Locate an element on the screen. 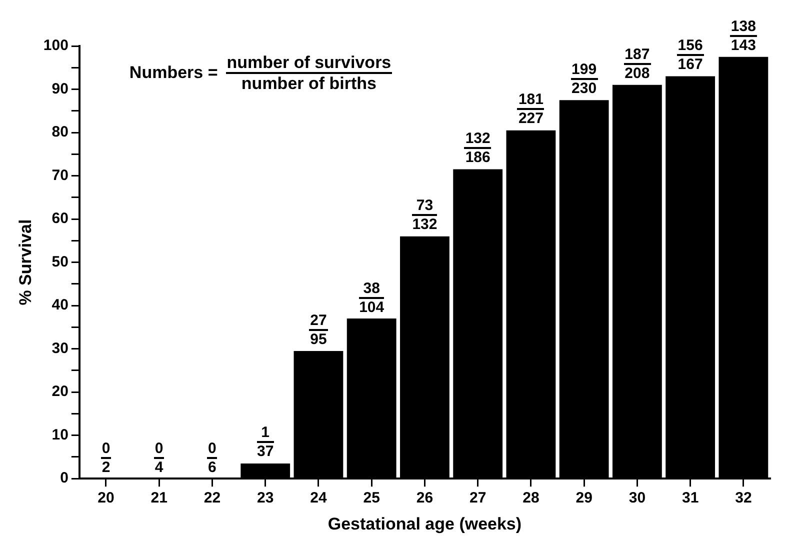 The height and width of the screenshot is (555, 786). y-tick-label: 90 is located at coordinates (60, 89).